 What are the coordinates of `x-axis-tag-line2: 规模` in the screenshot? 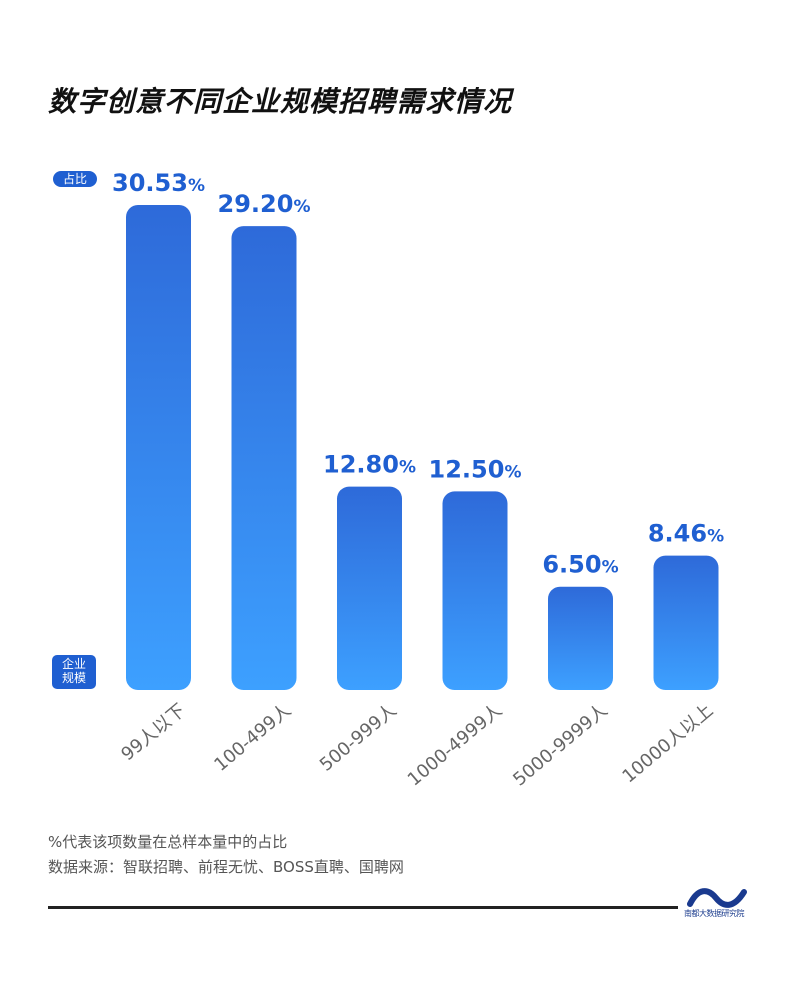 It's located at (73, 678).